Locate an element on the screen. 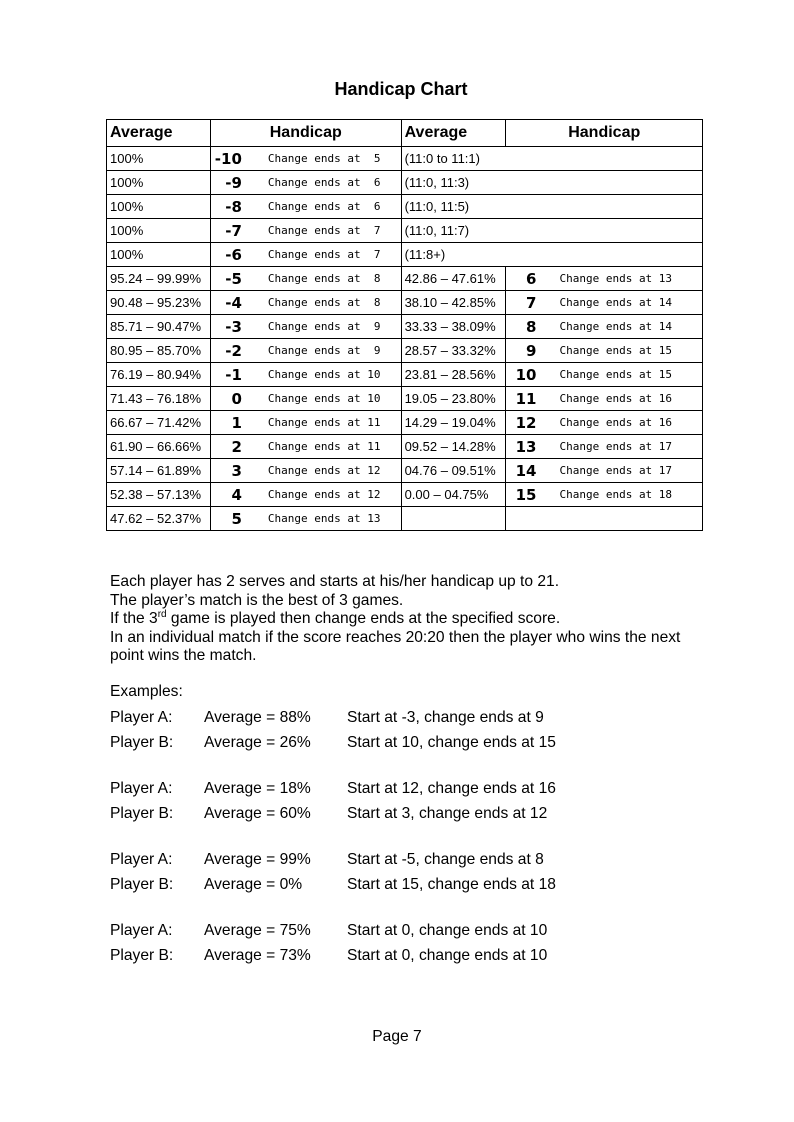 The width and height of the screenshot is (794, 1122). handicap-cell-2: 7 Change ends at 14 is located at coordinates (604, 302).